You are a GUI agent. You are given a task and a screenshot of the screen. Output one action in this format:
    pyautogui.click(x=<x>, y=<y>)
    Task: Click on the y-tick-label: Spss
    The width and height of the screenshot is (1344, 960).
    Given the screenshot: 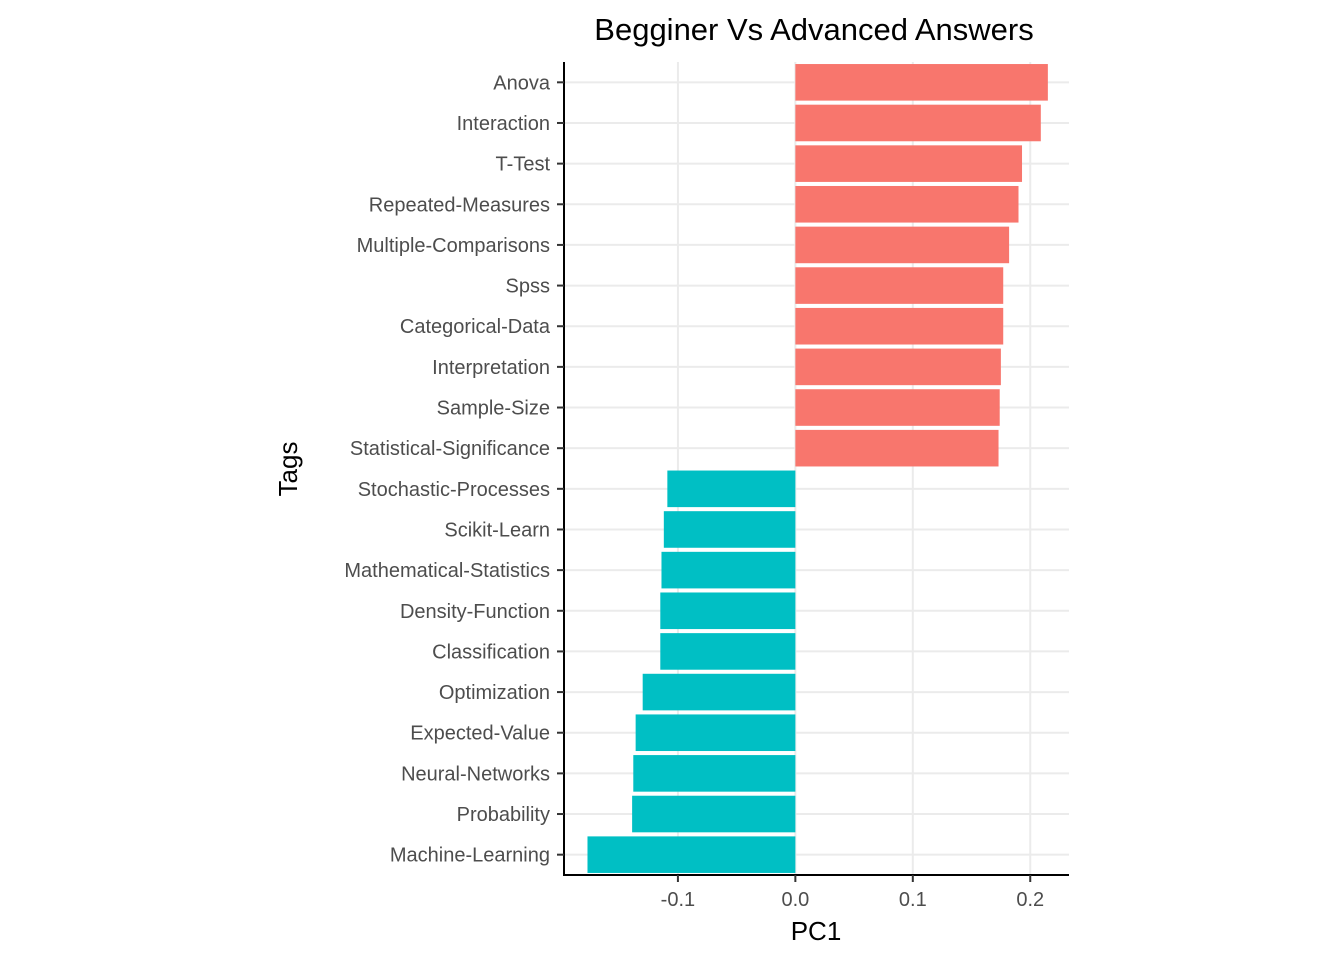 What is the action you would take?
    pyautogui.click(x=528, y=287)
    